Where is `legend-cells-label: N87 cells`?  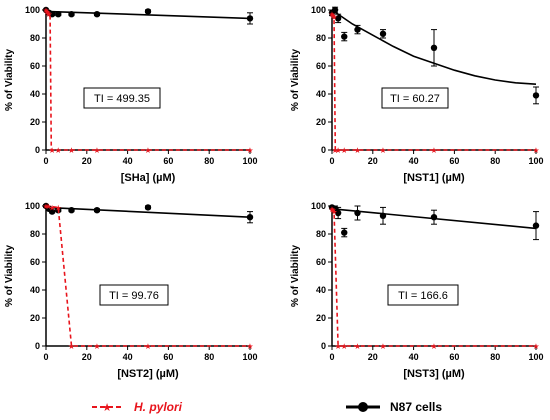 legend-cells-label: N87 cells is located at coordinates (416, 407).